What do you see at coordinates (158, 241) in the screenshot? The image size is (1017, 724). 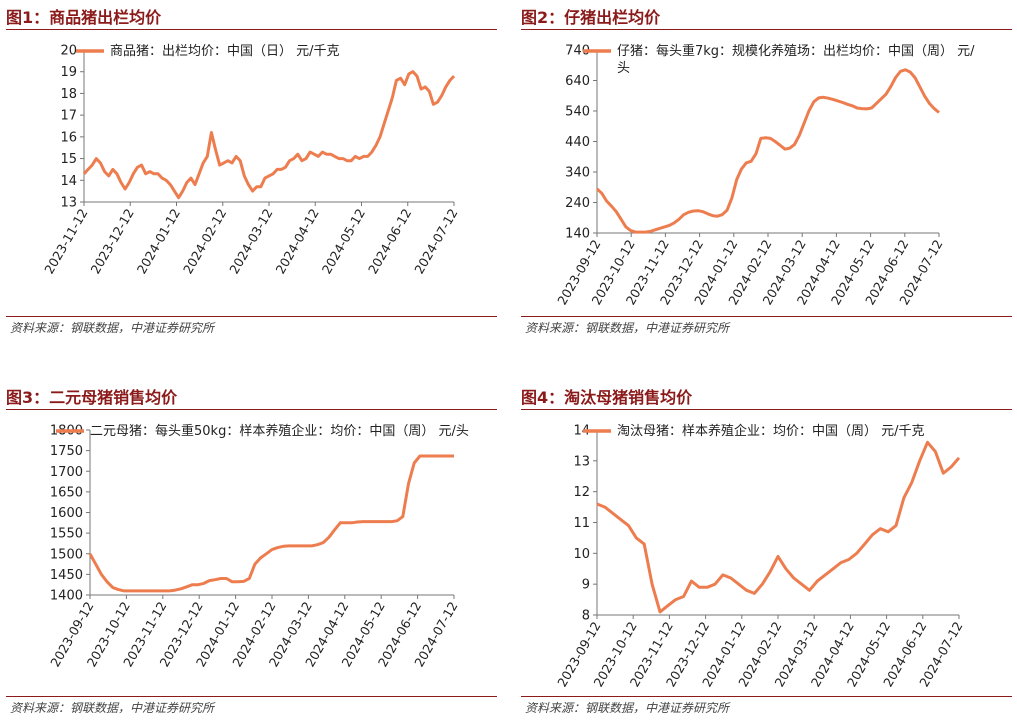 I see `x-tick-label: 2024-01-12` at bounding box center [158, 241].